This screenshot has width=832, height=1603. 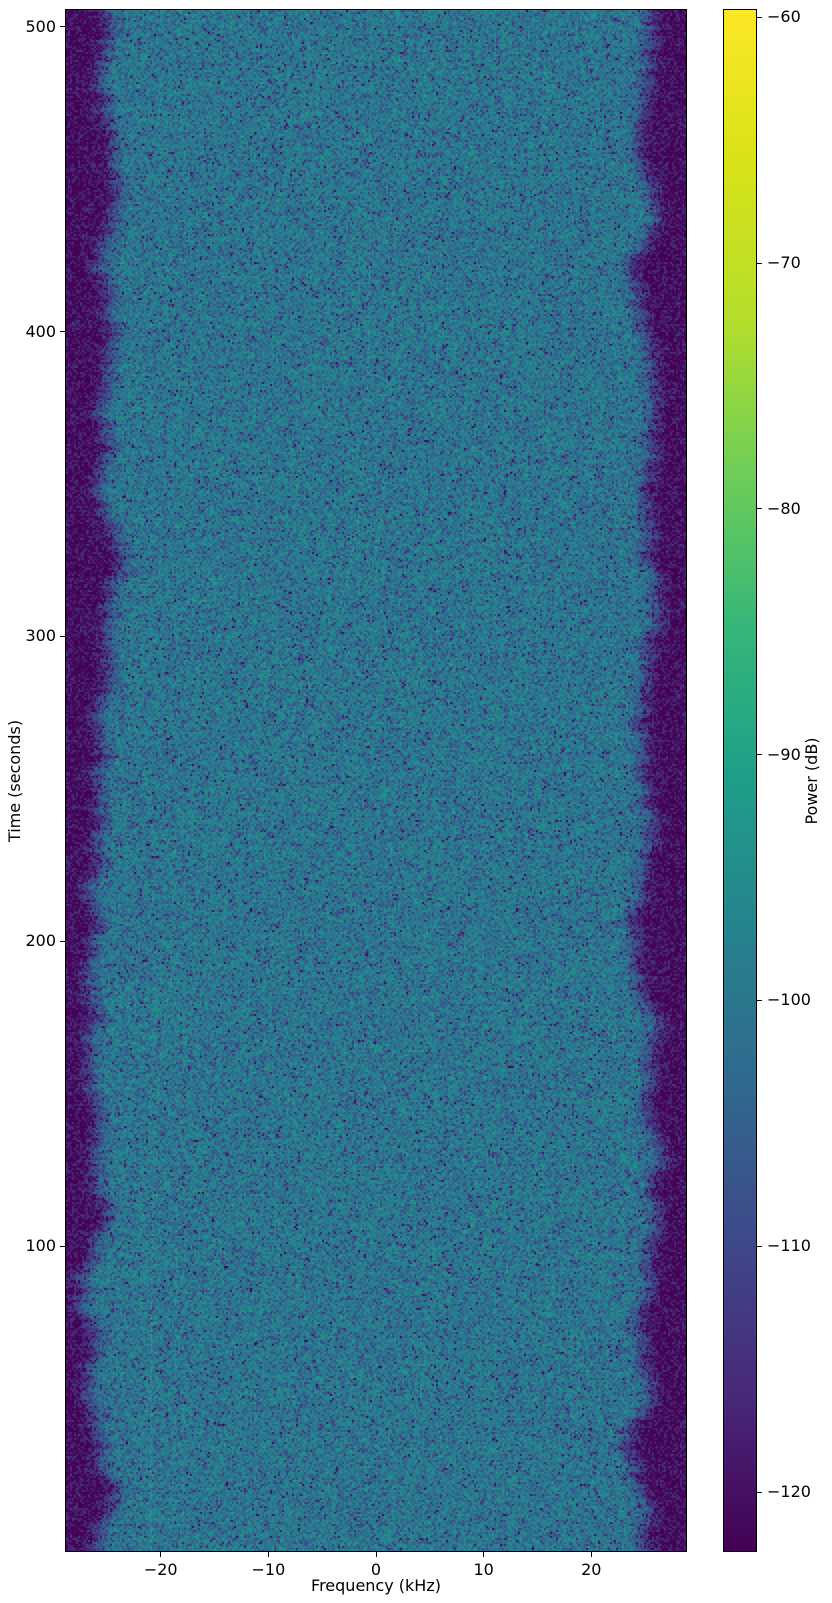 I want to click on colorbar-tick-label: −80, so click(x=784, y=508).